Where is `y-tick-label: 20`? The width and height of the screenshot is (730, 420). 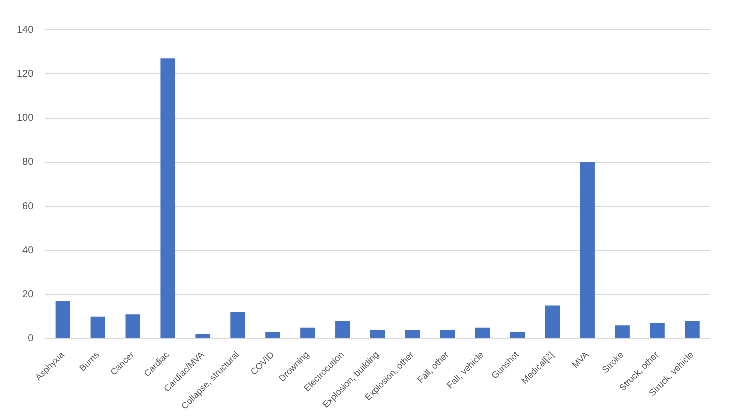 y-tick-label: 20 is located at coordinates (28, 295).